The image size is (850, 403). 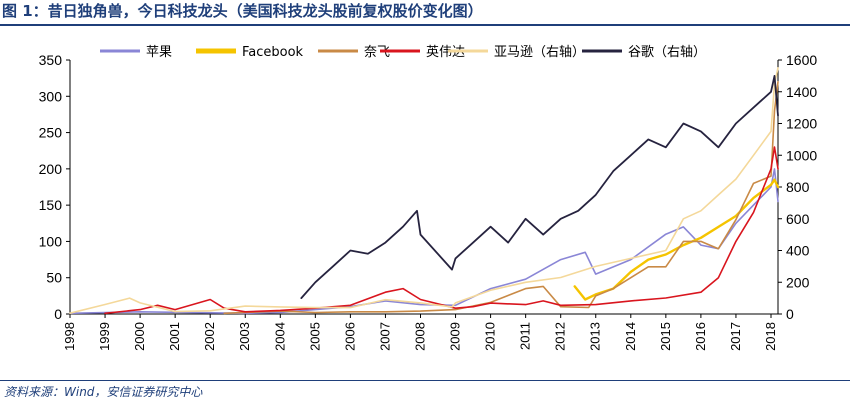 What do you see at coordinates (174, 336) in the screenshot?
I see `x-tick-label: 2001` at bounding box center [174, 336].